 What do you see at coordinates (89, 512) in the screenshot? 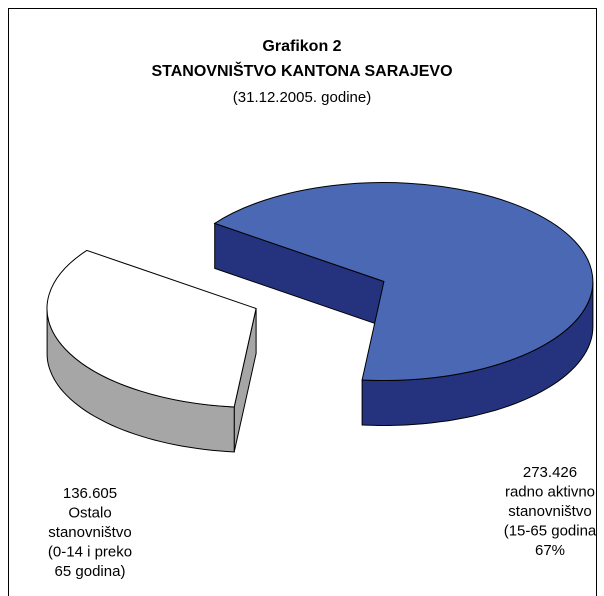
I see `category-label: Ostalo` at bounding box center [89, 512].